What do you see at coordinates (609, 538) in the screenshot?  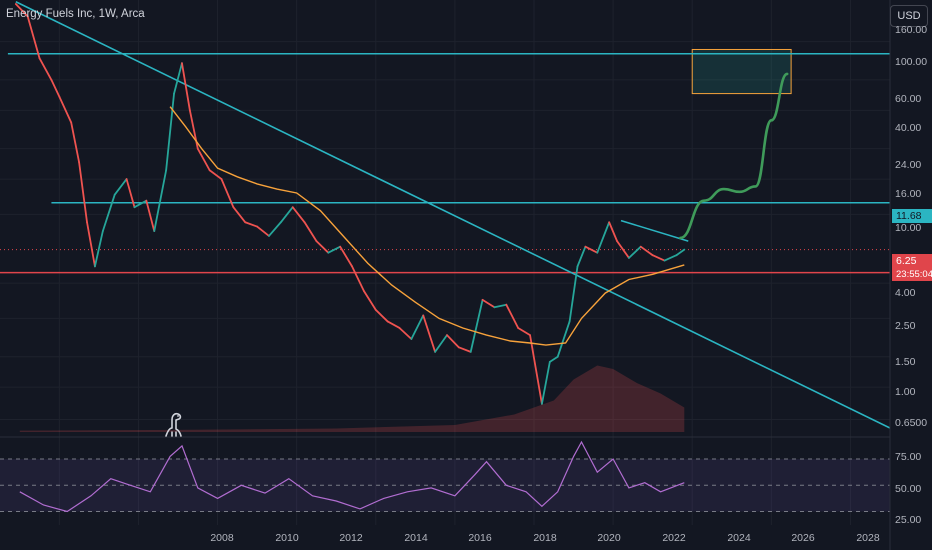 I see `time-tick: 2020` at bounding box center [609, 538].